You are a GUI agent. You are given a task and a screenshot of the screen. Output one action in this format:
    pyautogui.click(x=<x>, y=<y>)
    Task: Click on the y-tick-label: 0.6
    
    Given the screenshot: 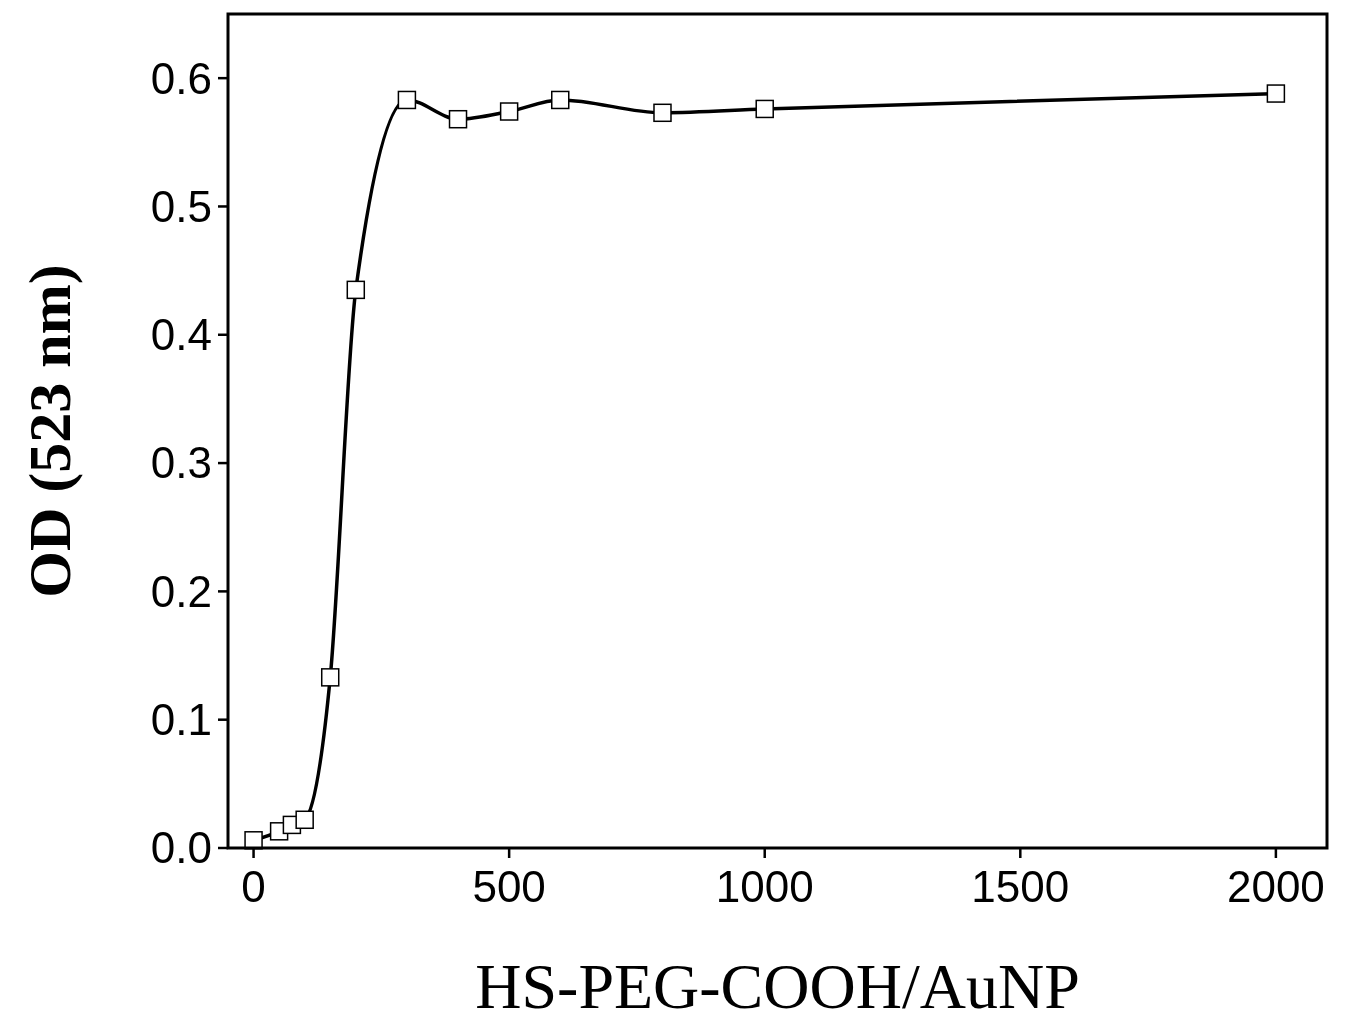 What is the action you would take?
    pyautogui.click(x=181, y=78)
    